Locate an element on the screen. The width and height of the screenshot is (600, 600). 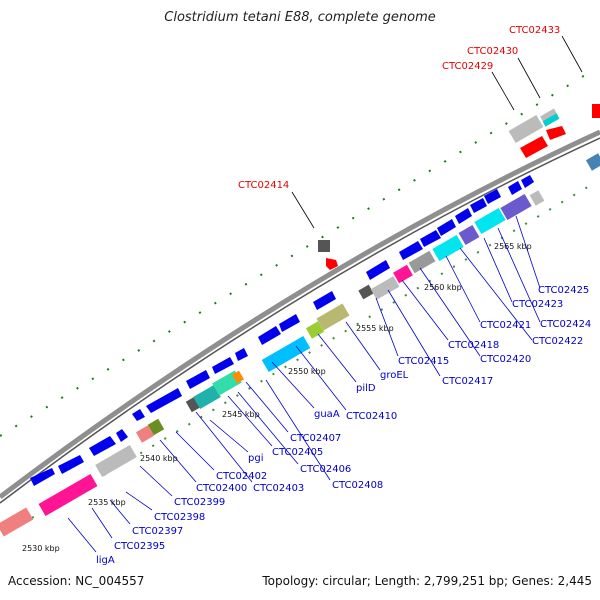
gene-label: CTC02403 is located at coordinates (278, 488).